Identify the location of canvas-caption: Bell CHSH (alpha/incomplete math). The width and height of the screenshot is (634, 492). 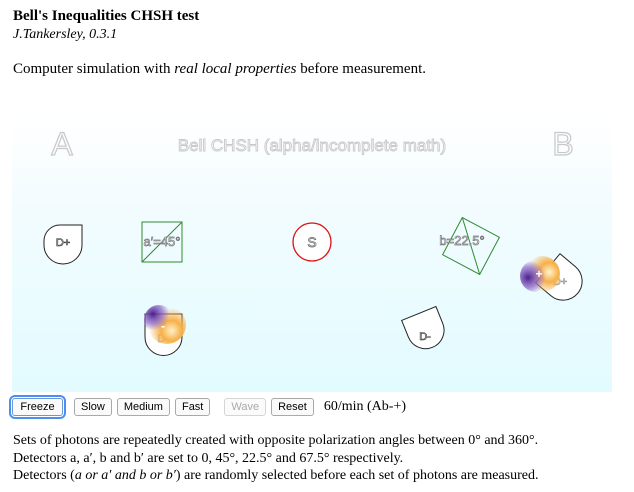
(312, 145).